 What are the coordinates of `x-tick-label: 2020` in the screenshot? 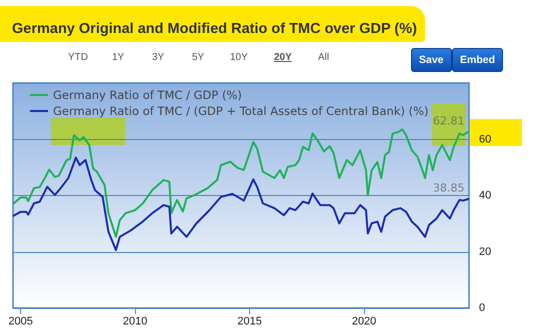 It's located at (364, 322).